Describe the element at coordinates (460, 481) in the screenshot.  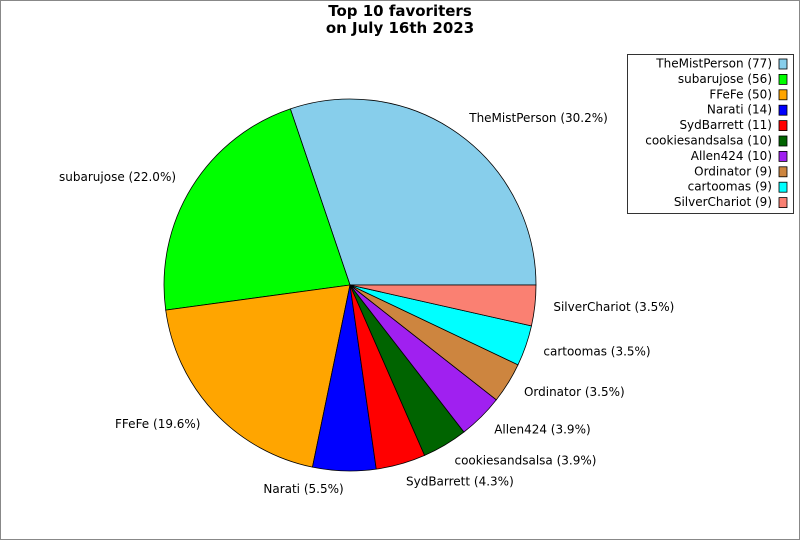
I see `slice-label: SydBarrett (4.3%)` at that location.